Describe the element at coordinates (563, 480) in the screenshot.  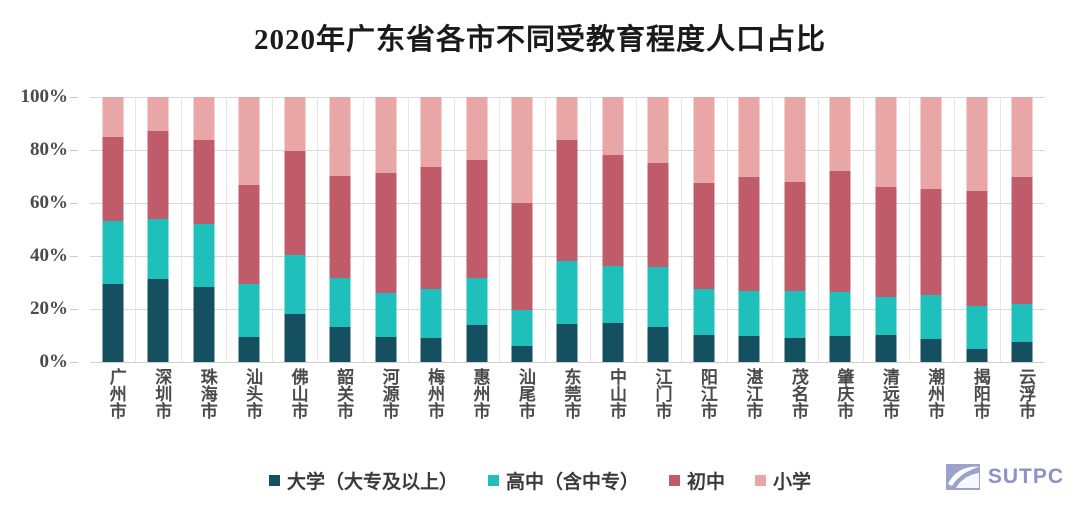
I see `legend-item: 高中（含中专）` at that location.